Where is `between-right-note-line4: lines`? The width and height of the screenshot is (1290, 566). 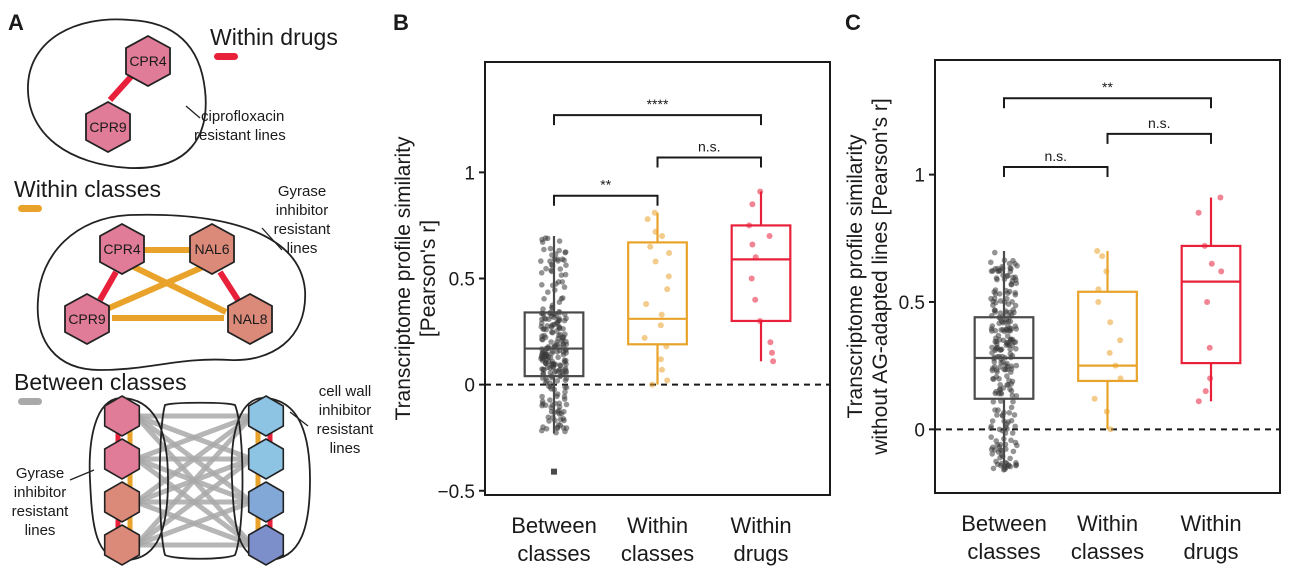
between-right-note-line4: lines is located at coordinates (345, 448).